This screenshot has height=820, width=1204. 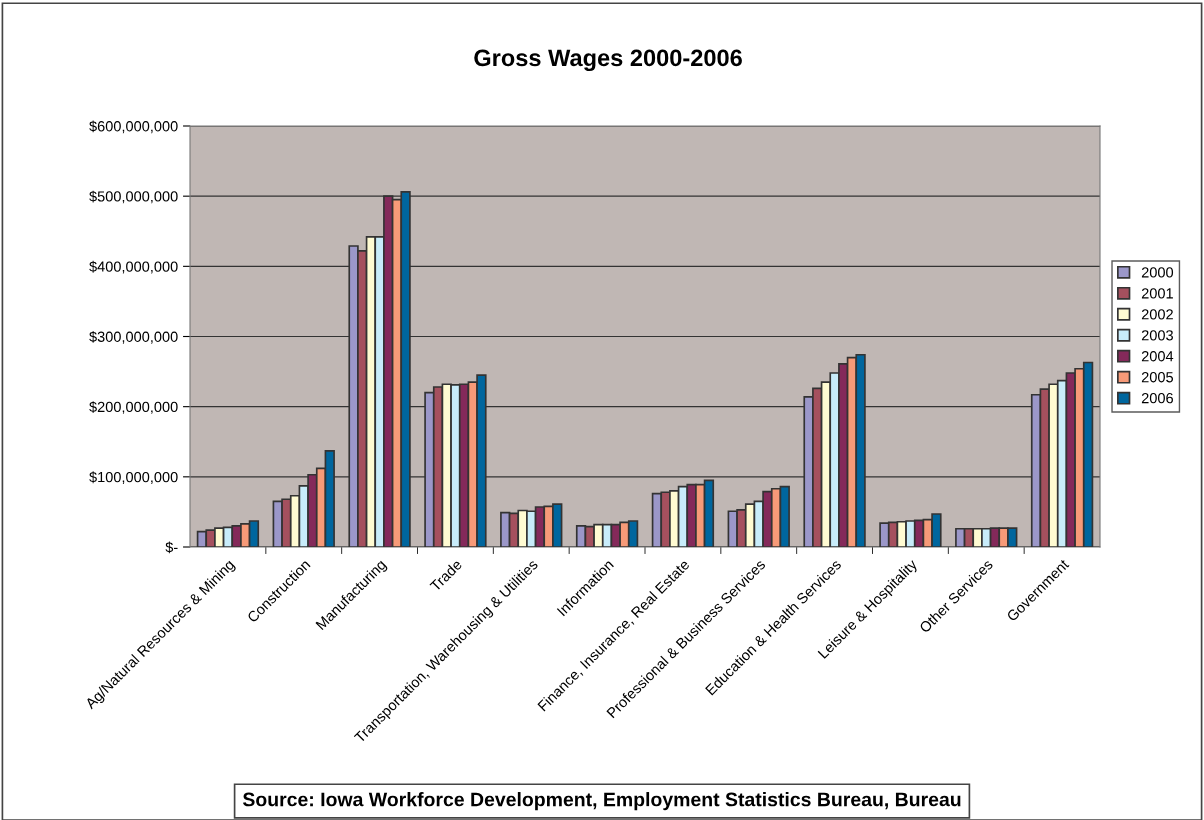 I want to click on y-tick-label: $400,000,000, so click(x=133, y=267).